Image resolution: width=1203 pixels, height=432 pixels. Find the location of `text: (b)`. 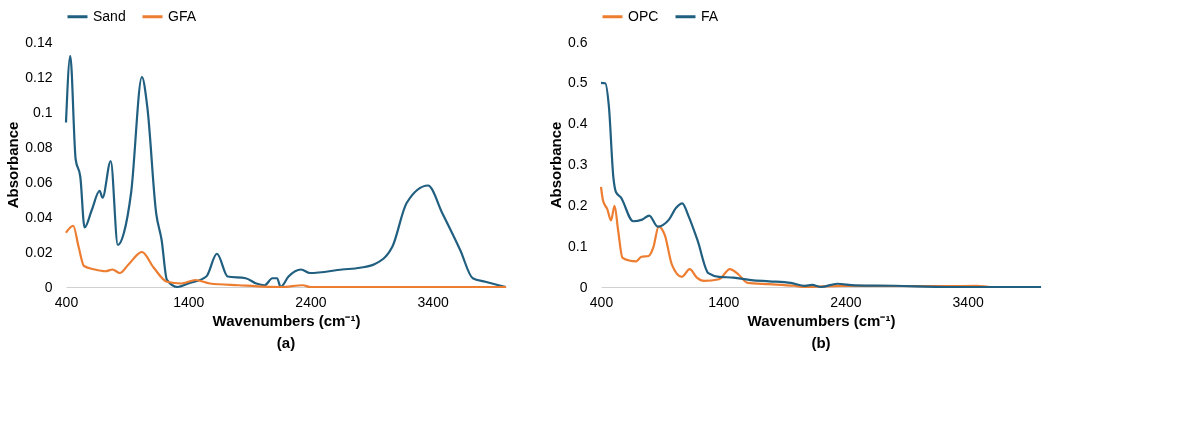

text: (b) is located at coordinates (821, 342).